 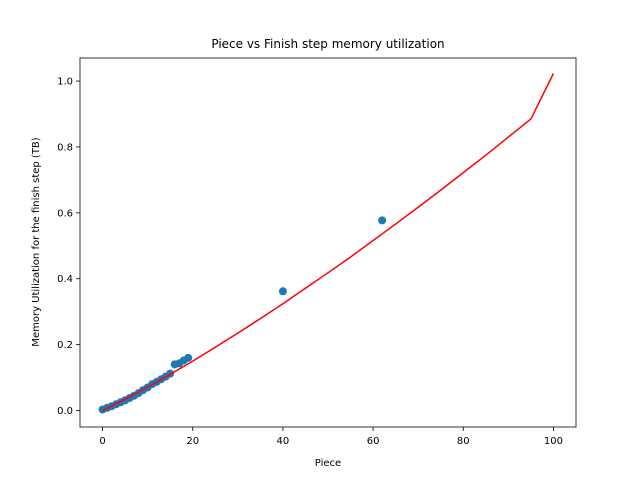 What do you see at coordinates (553, 441) in the screenshot?
I see `x-tick-label: 100` at bounding box center [553, 441].